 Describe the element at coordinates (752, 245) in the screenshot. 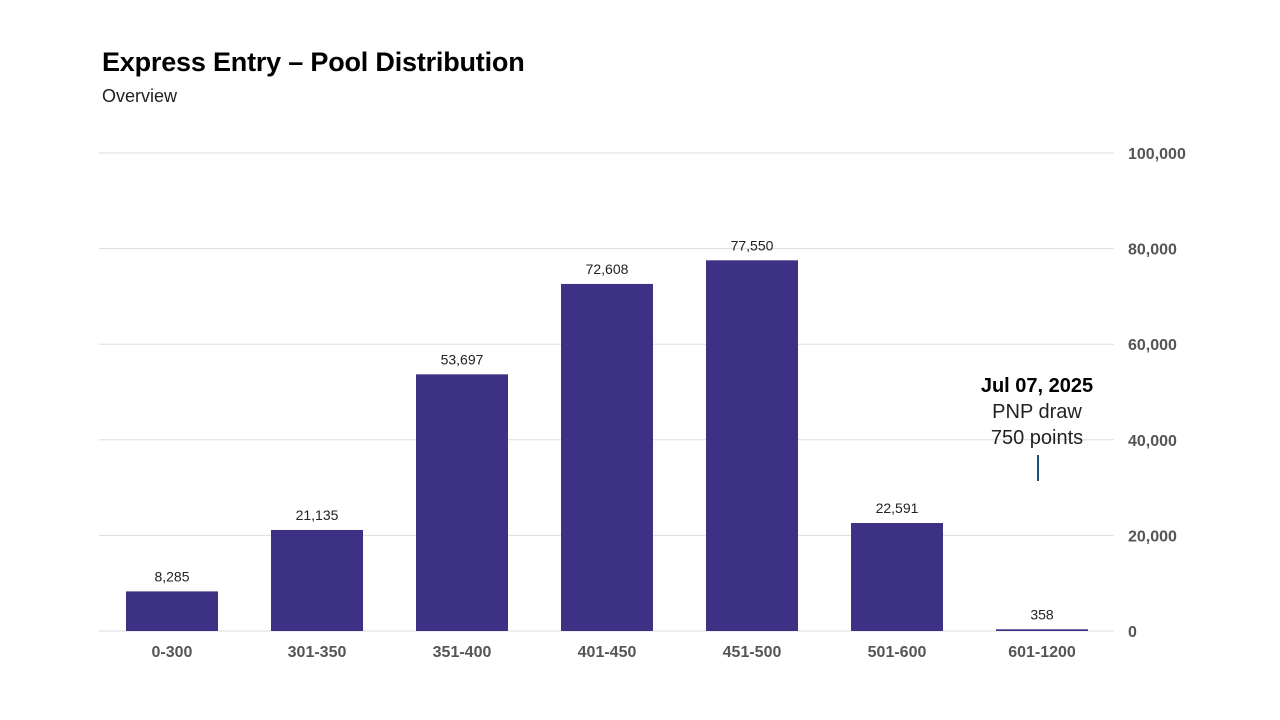

I see `data-label: 77,550` at that location.